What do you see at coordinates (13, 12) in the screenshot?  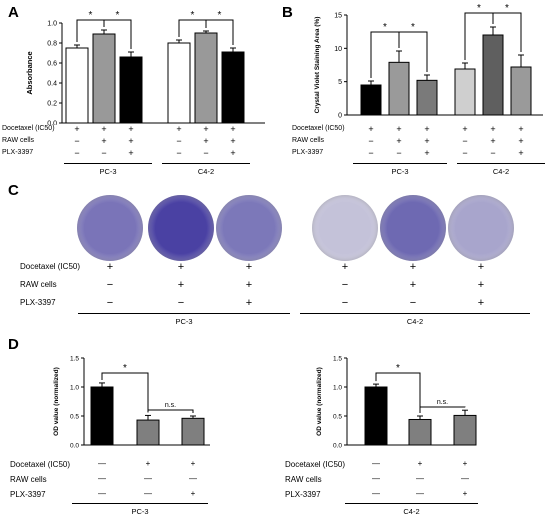 I see `panel-letter-a: A` at bounding box center [13, 12].